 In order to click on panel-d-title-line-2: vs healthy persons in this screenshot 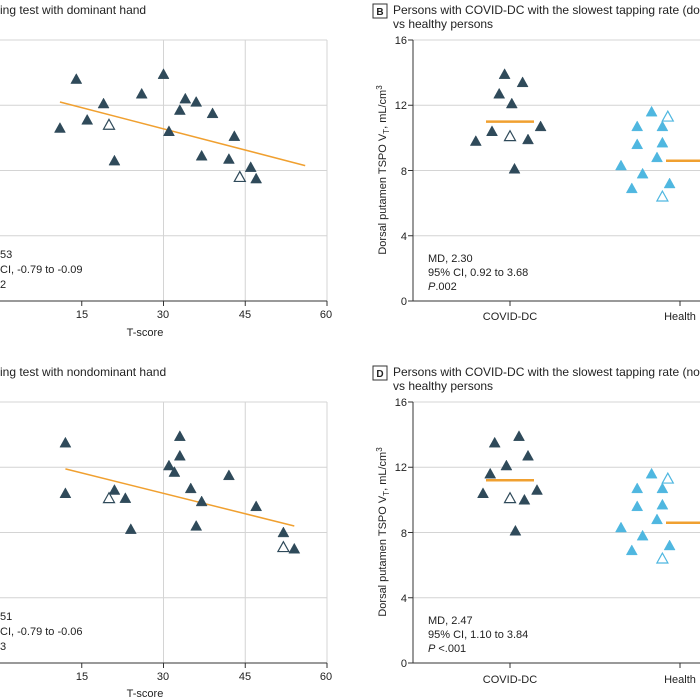, I will do `click(443, 386)`.